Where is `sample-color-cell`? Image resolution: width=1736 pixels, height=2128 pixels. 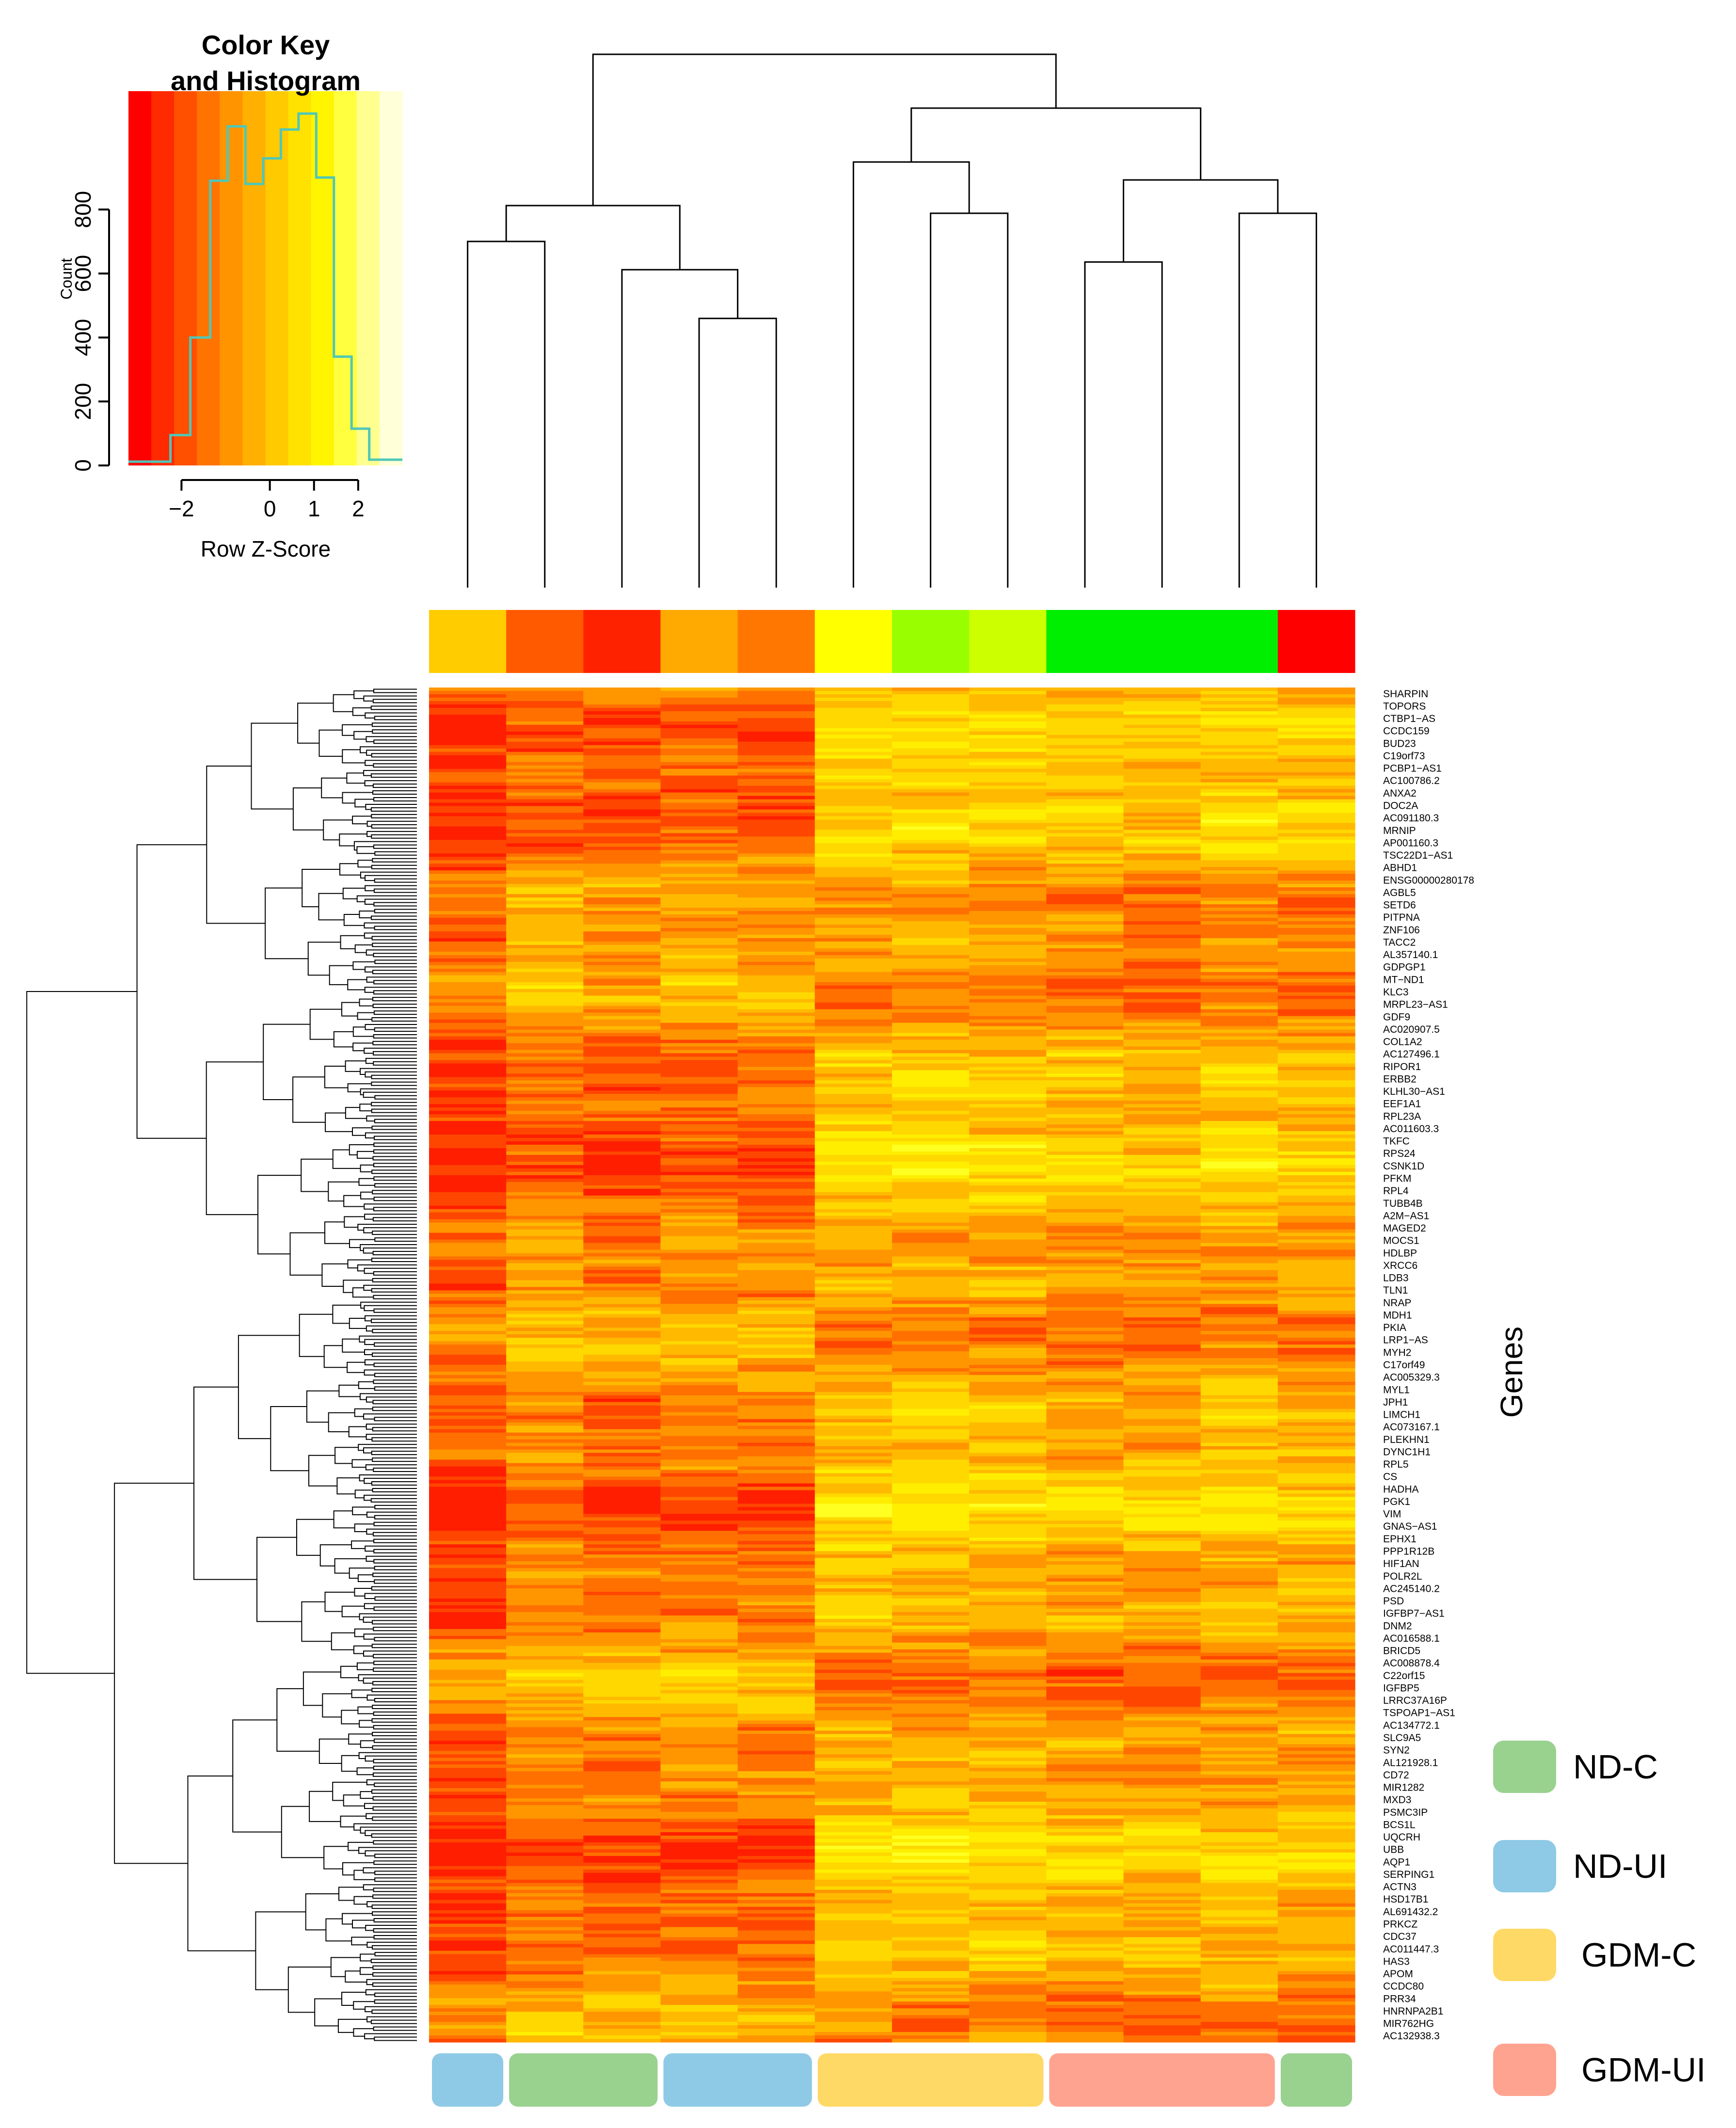 sample-color-cell is located at coordinates (699, 641).